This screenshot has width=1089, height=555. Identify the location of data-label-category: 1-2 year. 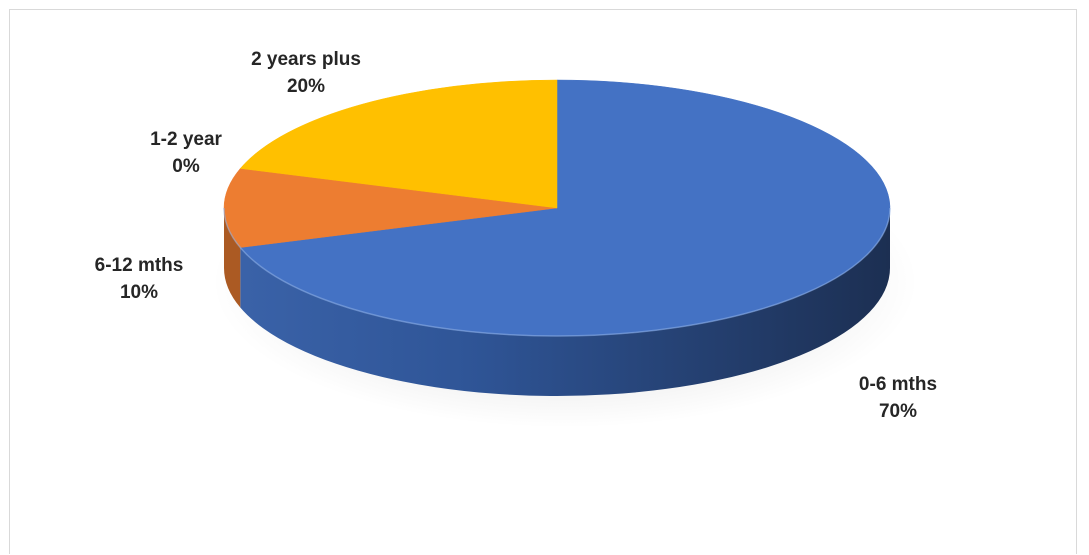
(186, 139).